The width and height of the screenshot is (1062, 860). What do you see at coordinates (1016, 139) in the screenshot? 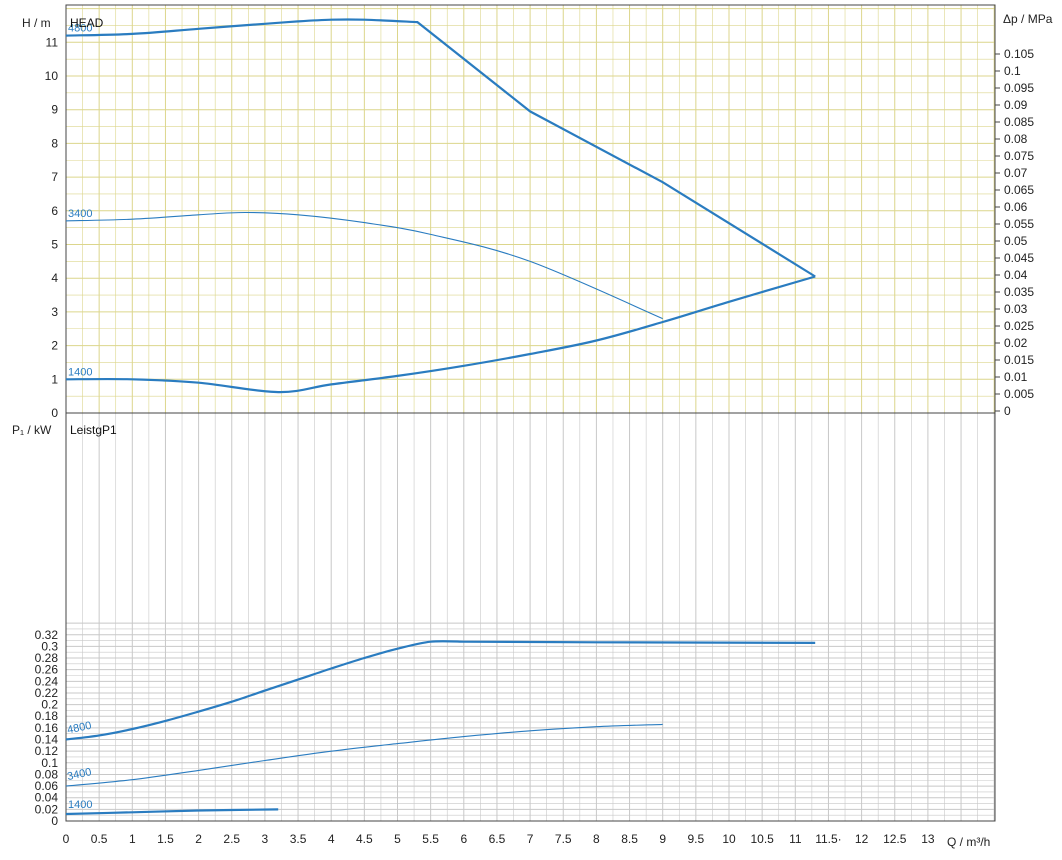
I see `pressure-tick-label: 0.08` at bounding box center [1016, 139].